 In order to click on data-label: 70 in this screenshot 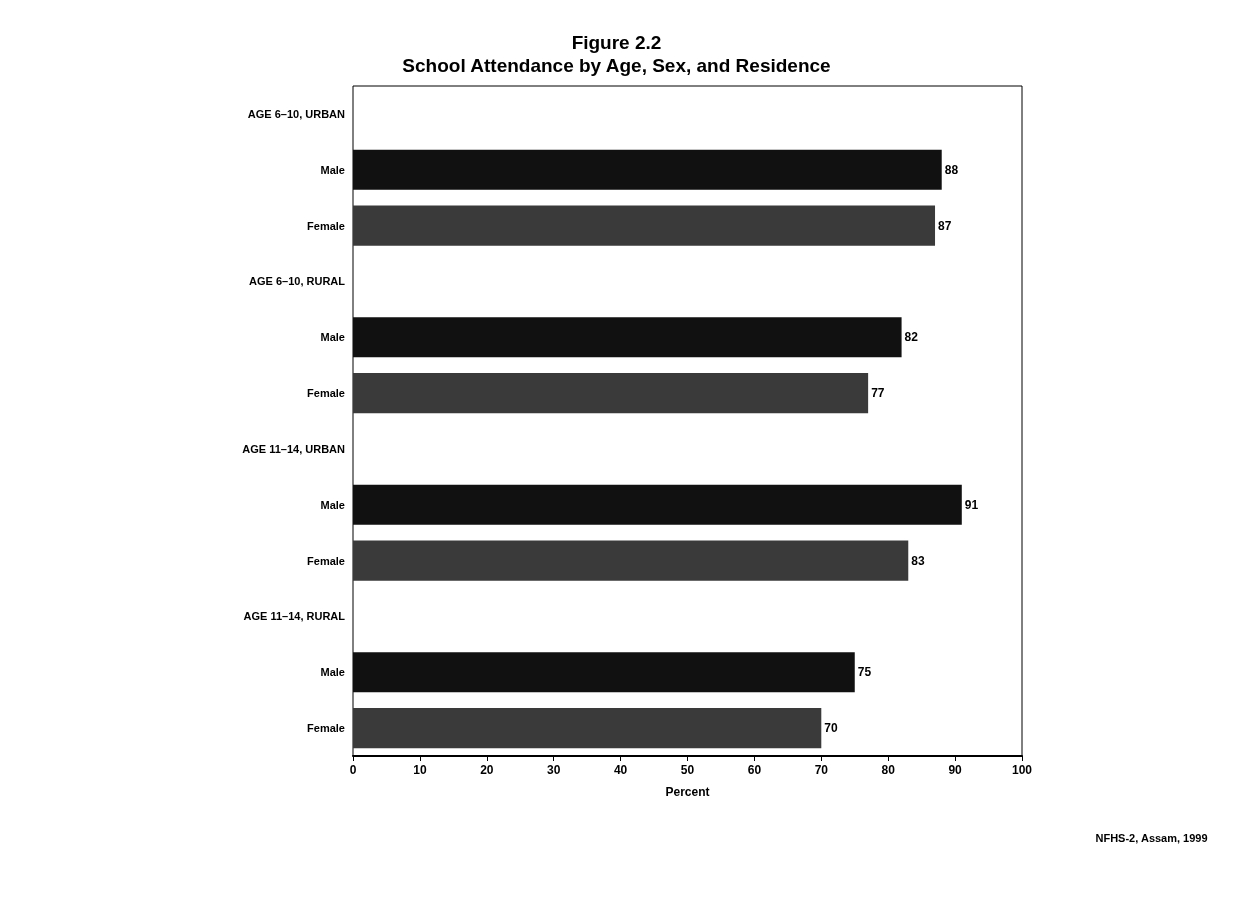, I will do `click(831, 728)`.